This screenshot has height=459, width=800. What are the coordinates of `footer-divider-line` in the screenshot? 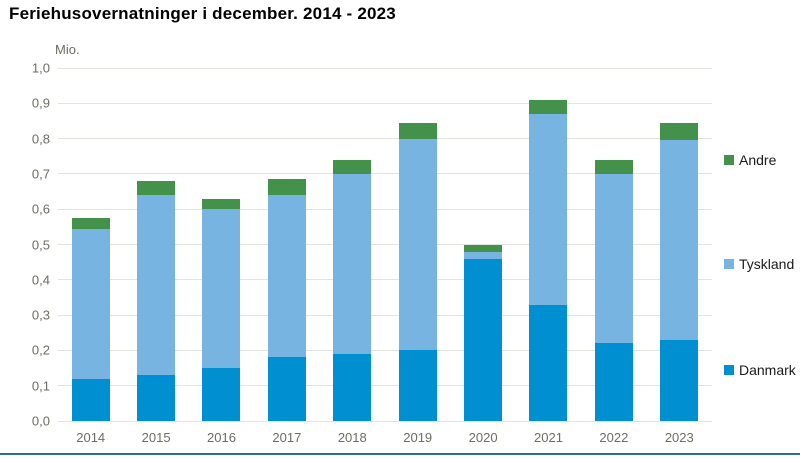 It's located at (400, 454).